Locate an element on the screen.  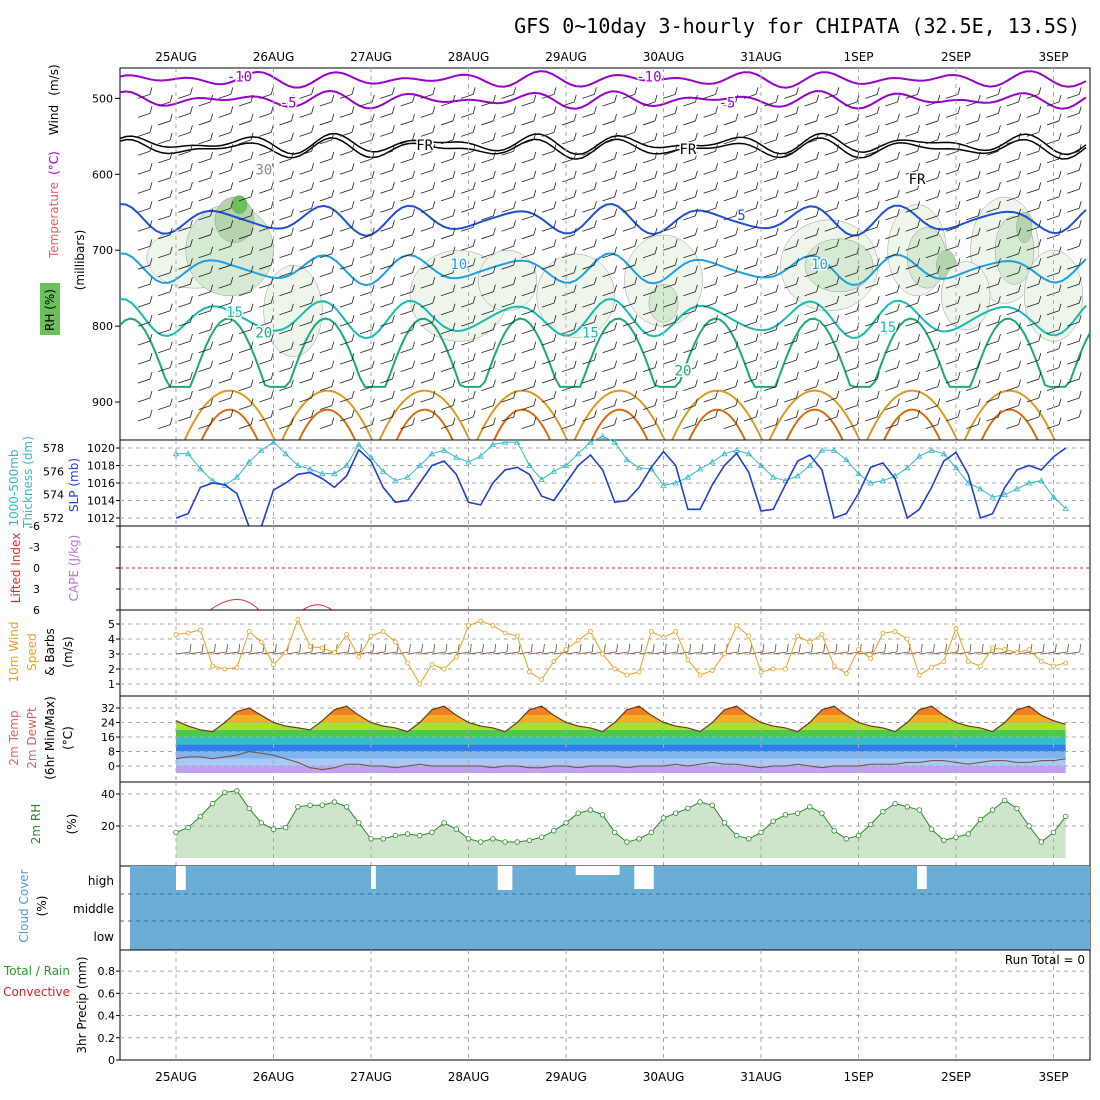
contour-25-arch is located at coordinates (619, 415).